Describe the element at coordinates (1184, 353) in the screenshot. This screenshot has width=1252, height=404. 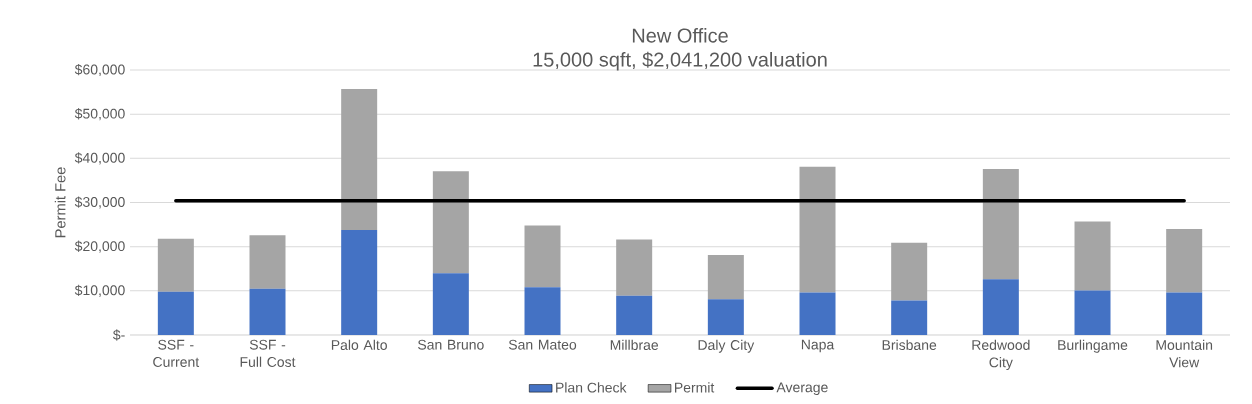
I see `x-tick-label: Mountain View` at that location.